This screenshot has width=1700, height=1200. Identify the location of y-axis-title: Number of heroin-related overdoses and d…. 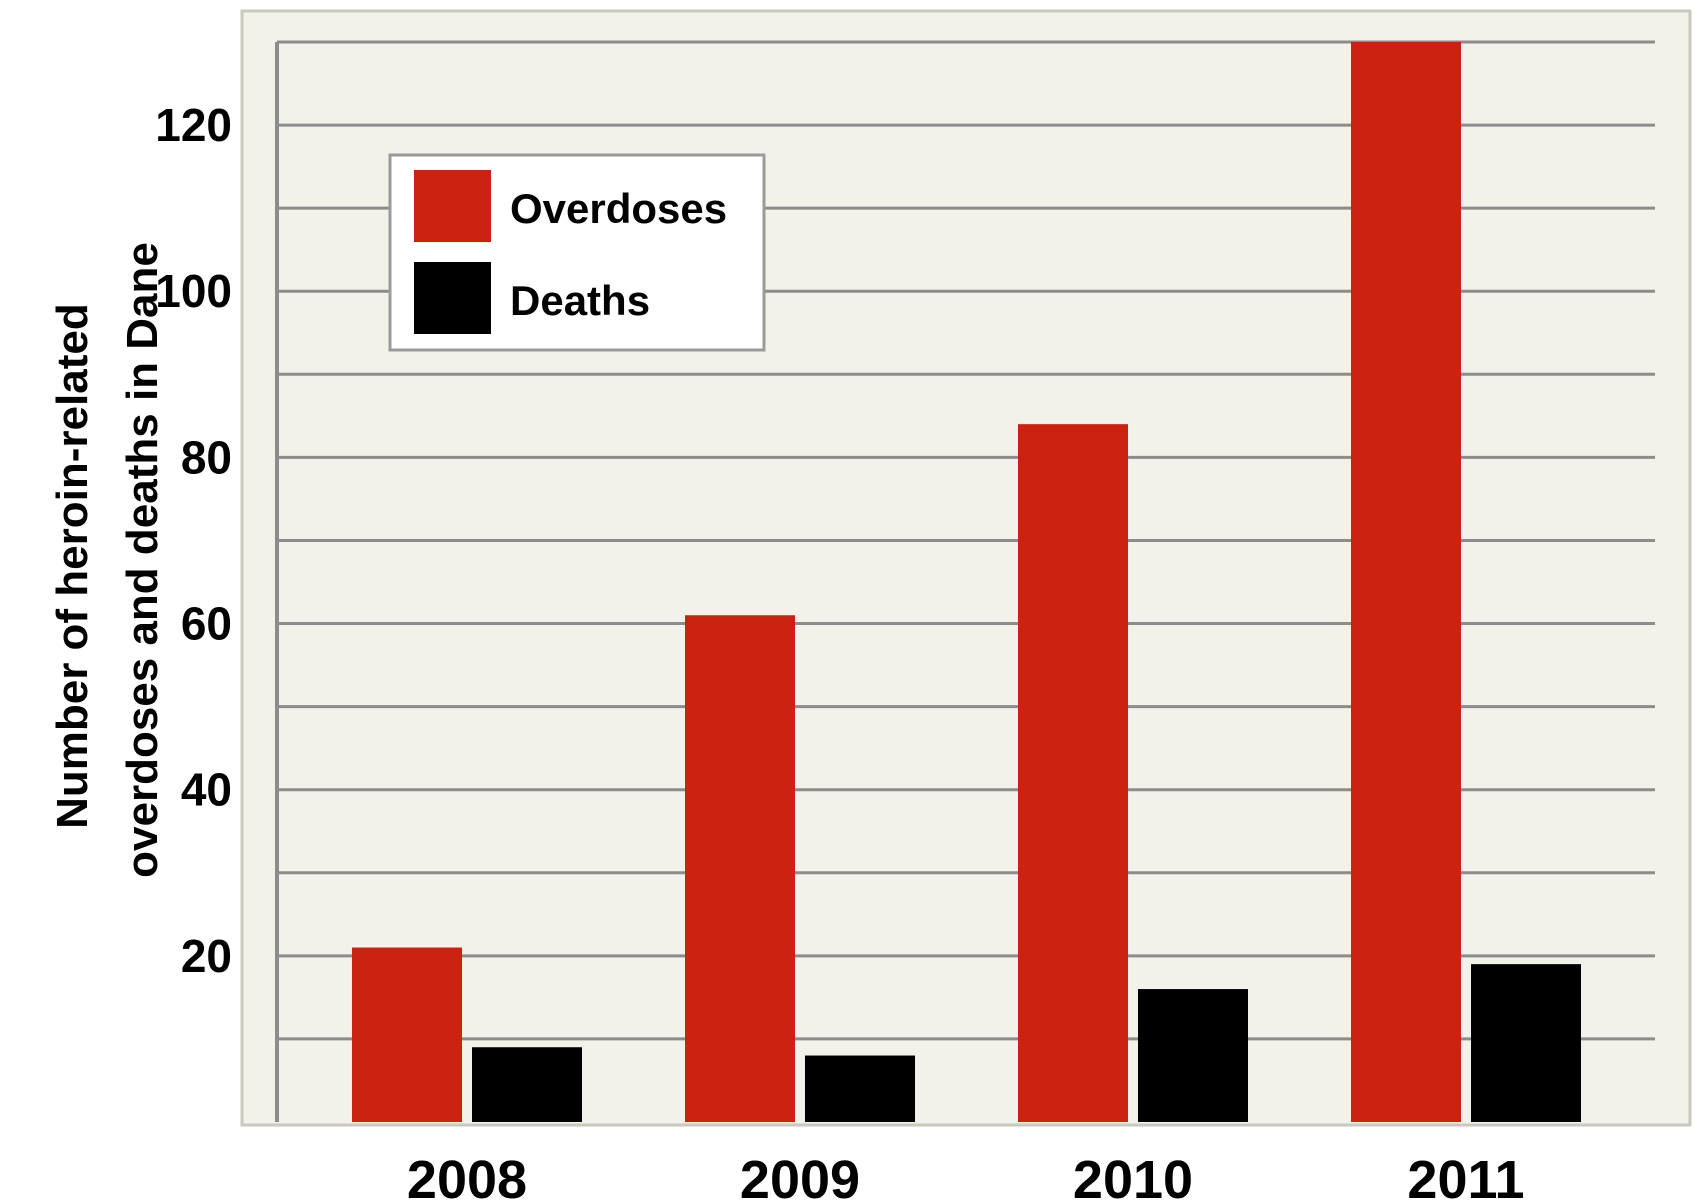
(107, 560).